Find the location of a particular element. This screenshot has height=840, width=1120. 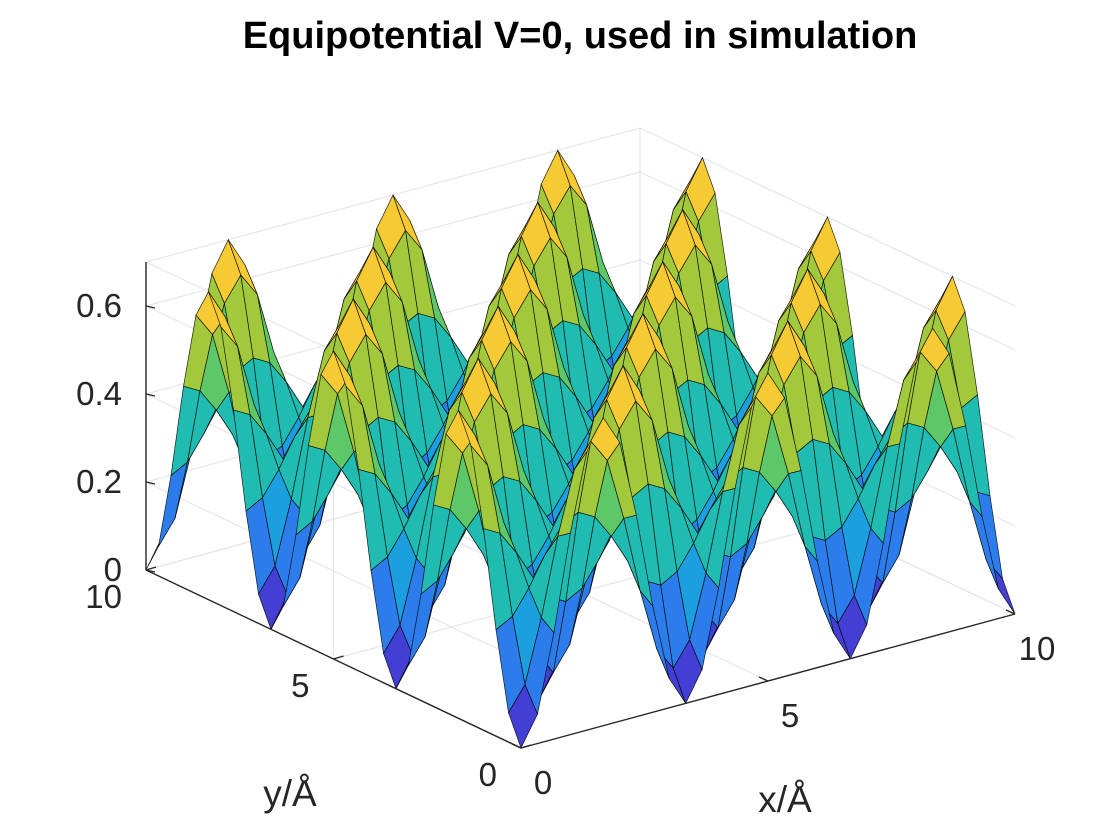

z-tick-label: 0 is located at coordinates (113, 569).